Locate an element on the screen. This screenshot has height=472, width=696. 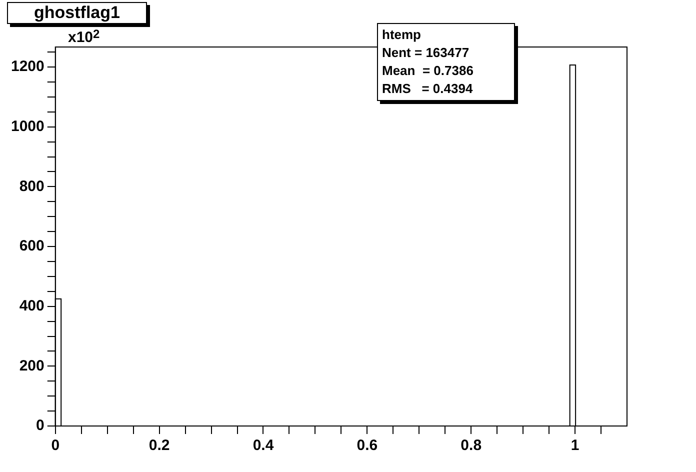
x-tick-label: 0 is located at coordinates (55, 445).